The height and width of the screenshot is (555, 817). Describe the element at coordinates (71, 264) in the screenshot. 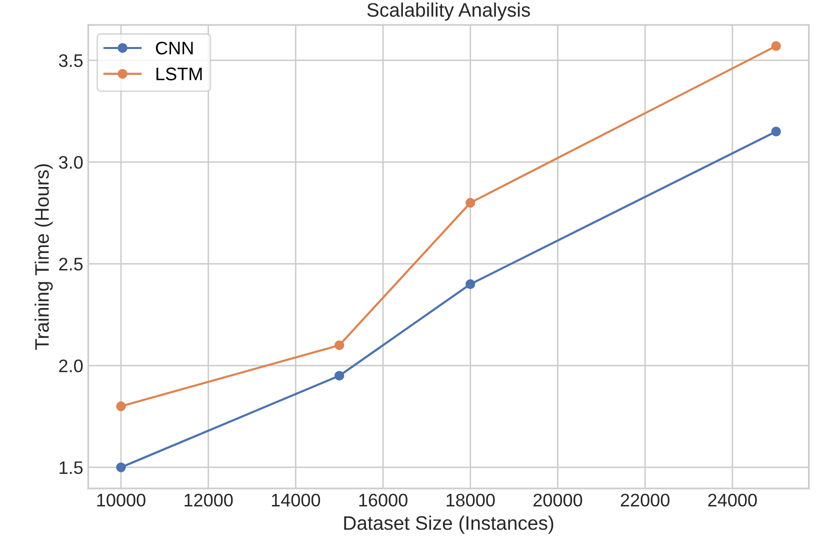

I see `y-tick-label: 2.5` at that location.